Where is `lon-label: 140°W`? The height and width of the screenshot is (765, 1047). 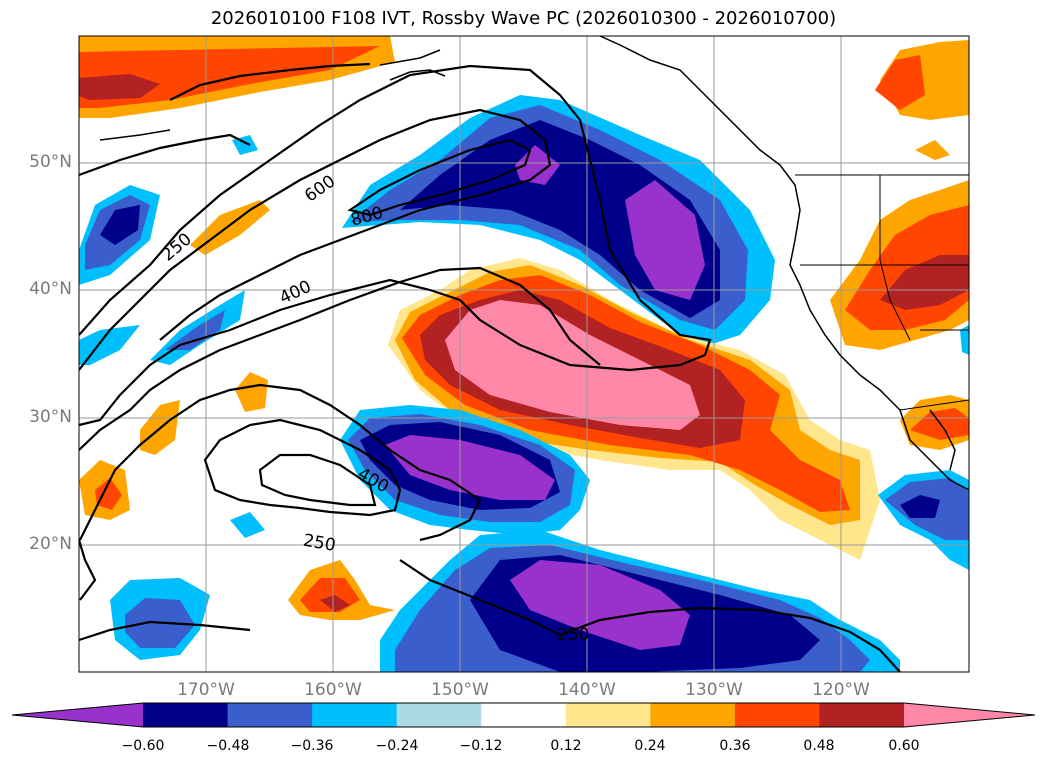 lon-label: 140°W is located at coordinates (587, 690).